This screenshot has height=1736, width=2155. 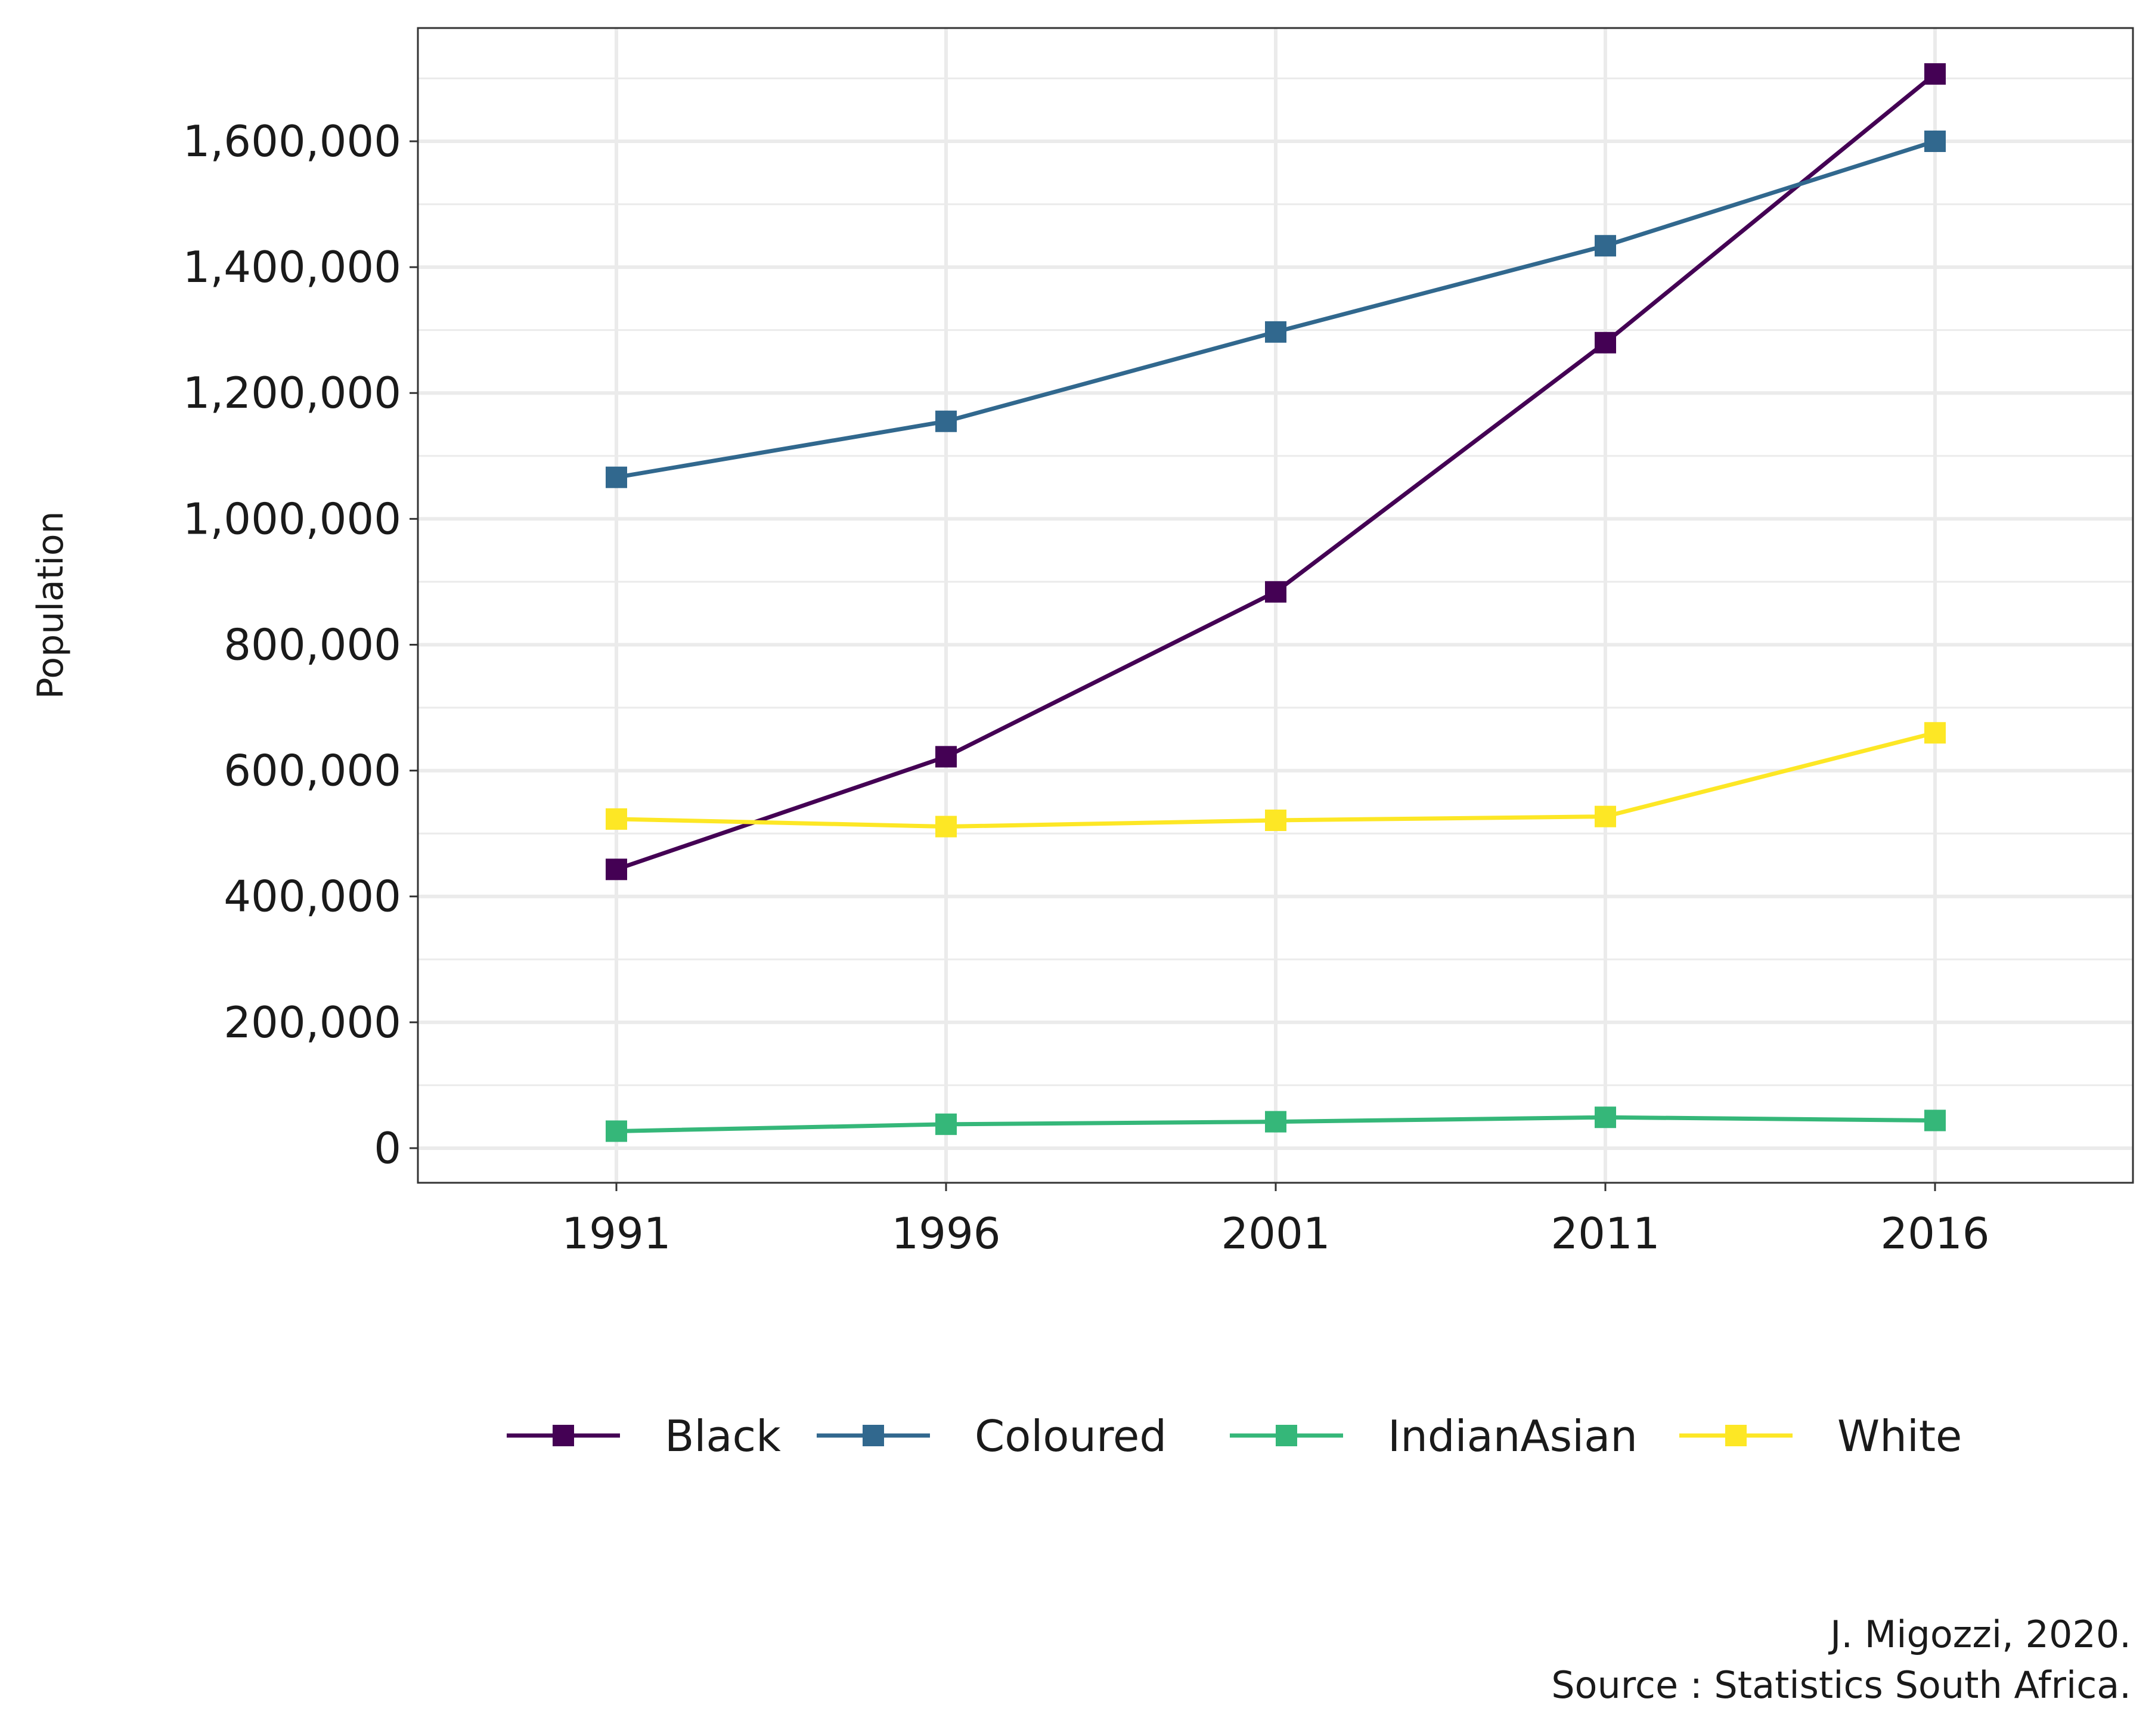 What do you see at coordinates (1513, 1436) in the screenshot?
I see `legend-label-indianasian: IndianAsian` at bounding box center [1513, 1436].